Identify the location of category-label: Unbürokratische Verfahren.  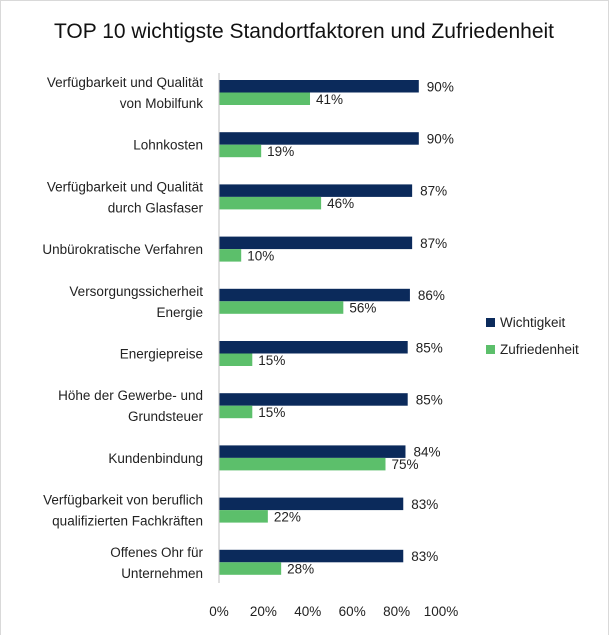
(122, 249).